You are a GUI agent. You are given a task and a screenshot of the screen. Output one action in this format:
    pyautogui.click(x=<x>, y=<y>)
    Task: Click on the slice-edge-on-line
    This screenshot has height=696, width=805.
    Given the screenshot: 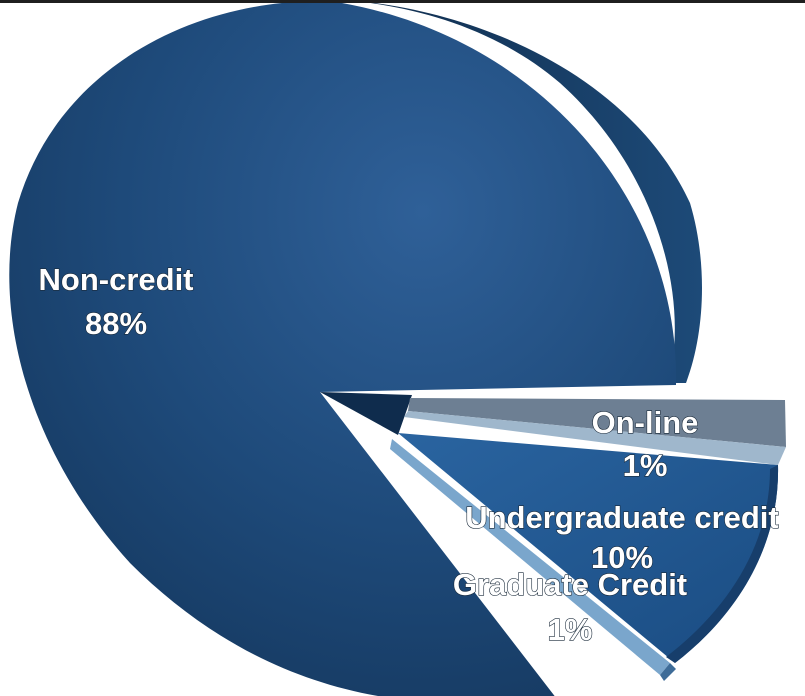 What is the action you would take?
    pyautogui.click(x=595, y=438)
    